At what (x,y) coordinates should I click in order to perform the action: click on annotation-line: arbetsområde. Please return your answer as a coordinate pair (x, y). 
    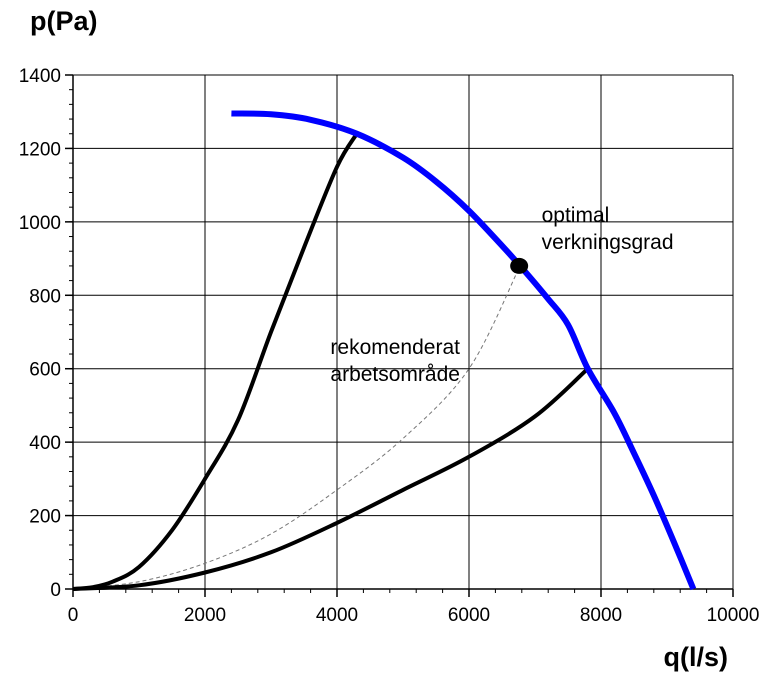
    Looking at the image, I should click on (395, 374).